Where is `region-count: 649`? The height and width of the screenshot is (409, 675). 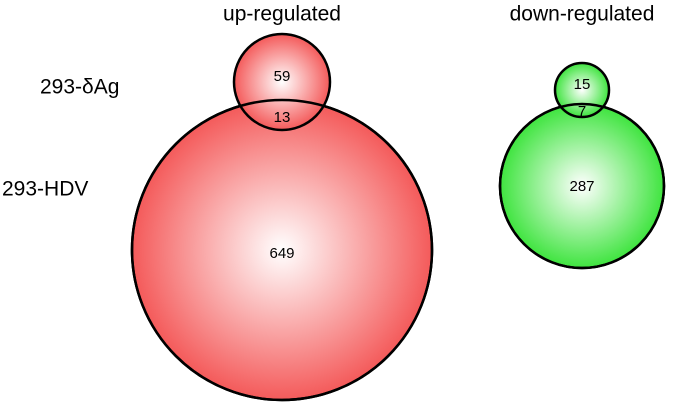
region-count: 649 is located at coordinates (281, 253).